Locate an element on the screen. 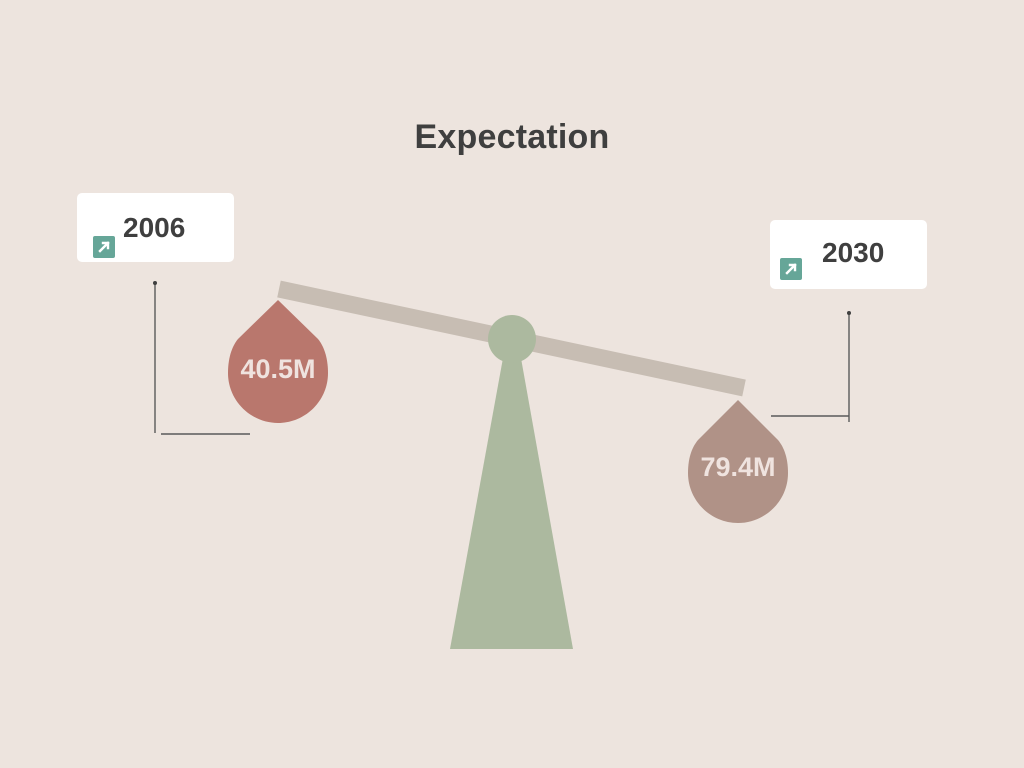  left-value-label: 40.5M is located at coordinates (277, 369).